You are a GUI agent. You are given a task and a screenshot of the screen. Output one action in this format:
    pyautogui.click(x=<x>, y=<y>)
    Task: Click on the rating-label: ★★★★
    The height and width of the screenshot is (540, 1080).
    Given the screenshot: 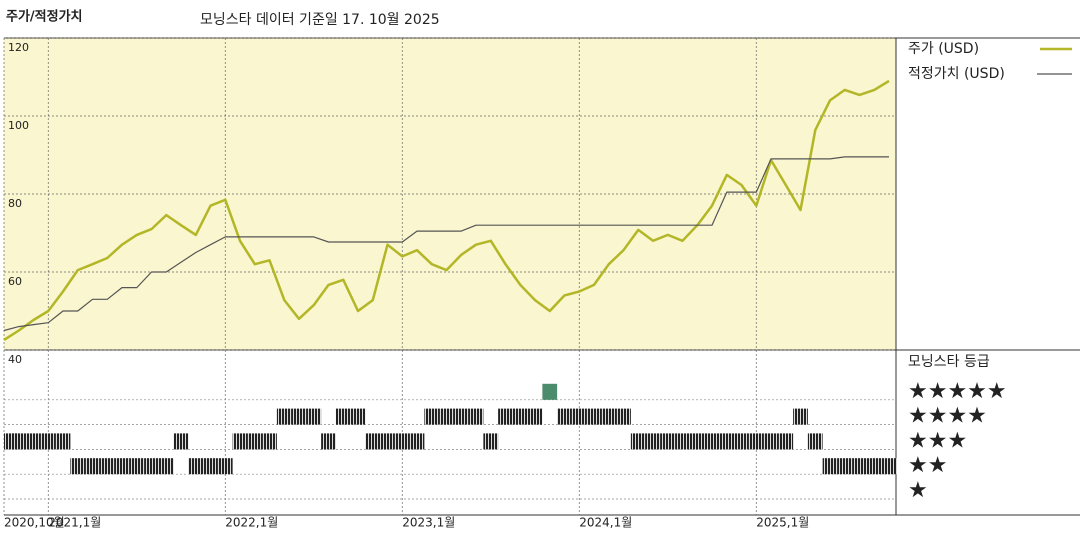 What is the action you would take?
    pyautogui.click(x=947, y=416)
    